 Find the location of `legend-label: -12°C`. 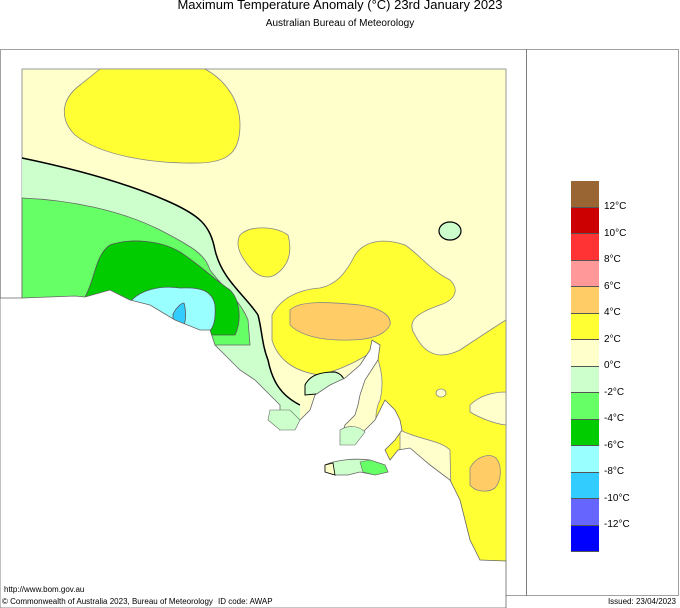

legend-label: -12°C is located at coordinates (617, 524).